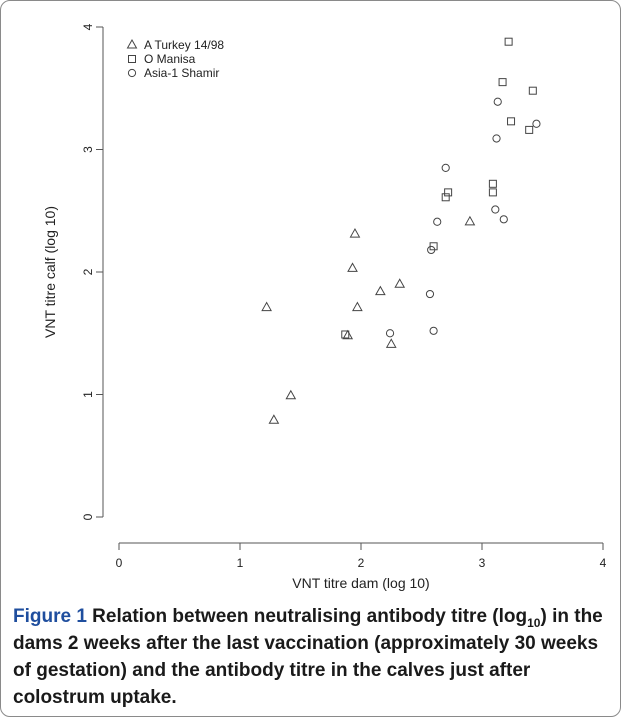  What do you see at coordinates (463, 217) in the screenshot?
I see `series-circle` at bounding box center [463, 217].